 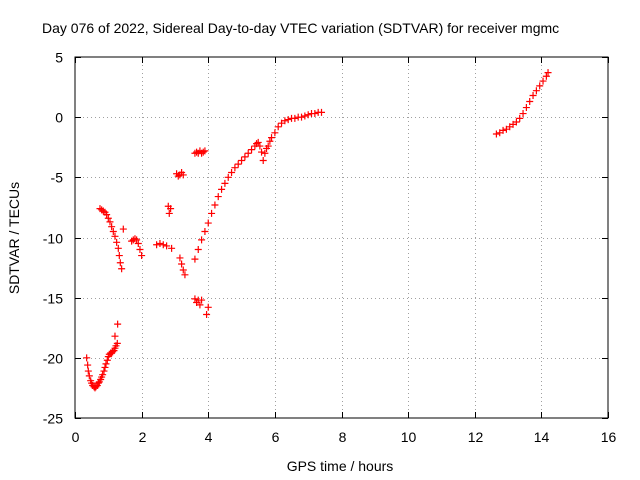 I want to click on x-tick-label: 14, so click(x=542, y=437).